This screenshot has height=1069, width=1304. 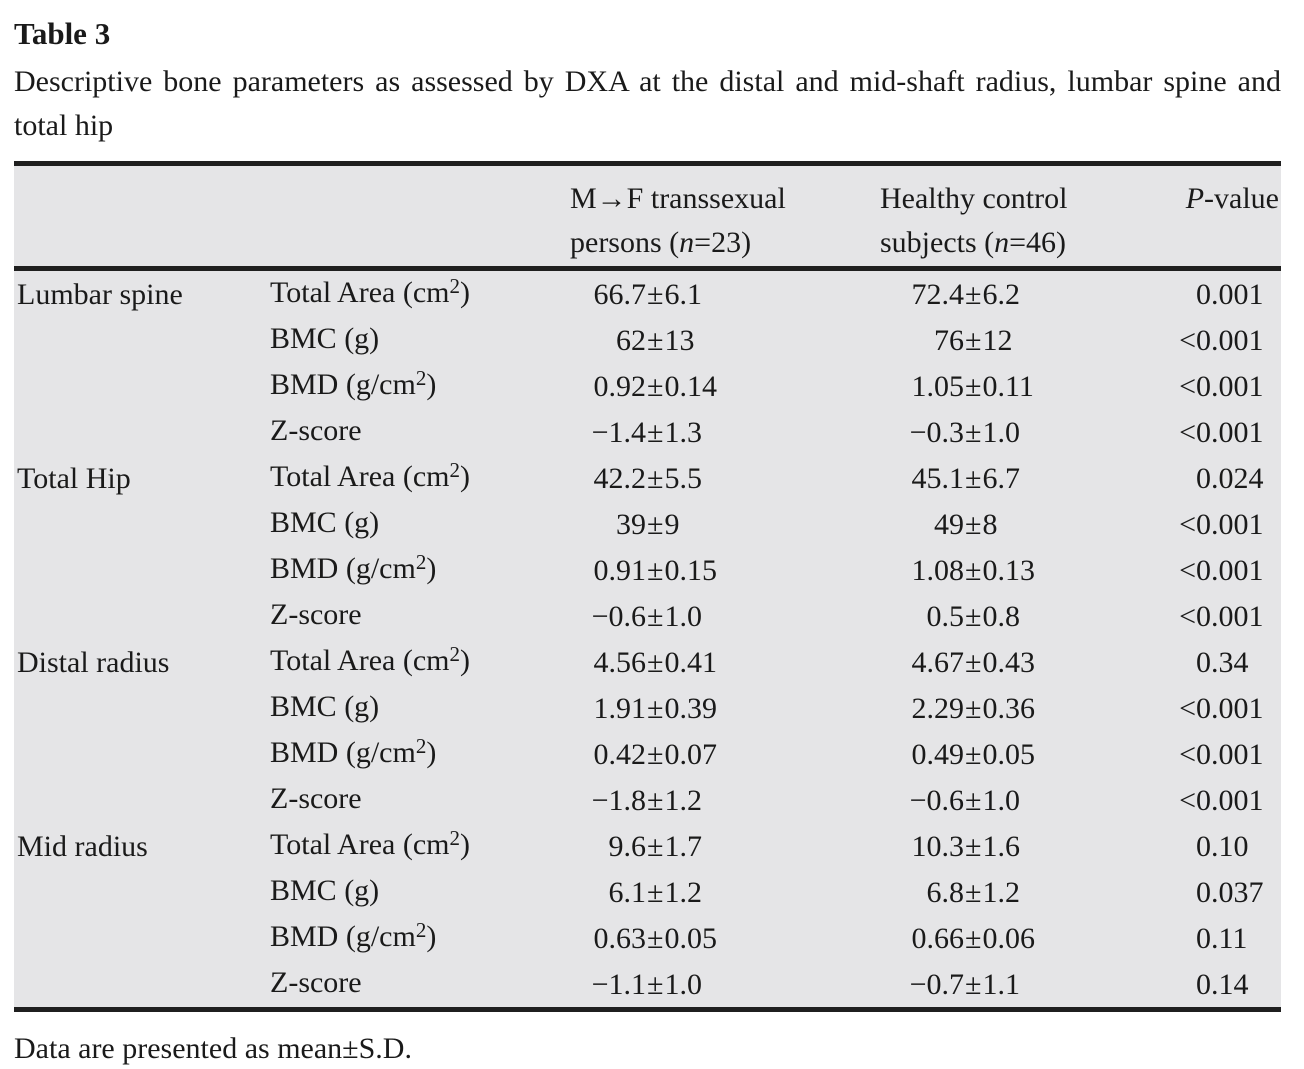 What do you see at coordinates (1222, 662) in the screenshot?
I see `p-value: 0.34` at bounding box center [1222, 662].